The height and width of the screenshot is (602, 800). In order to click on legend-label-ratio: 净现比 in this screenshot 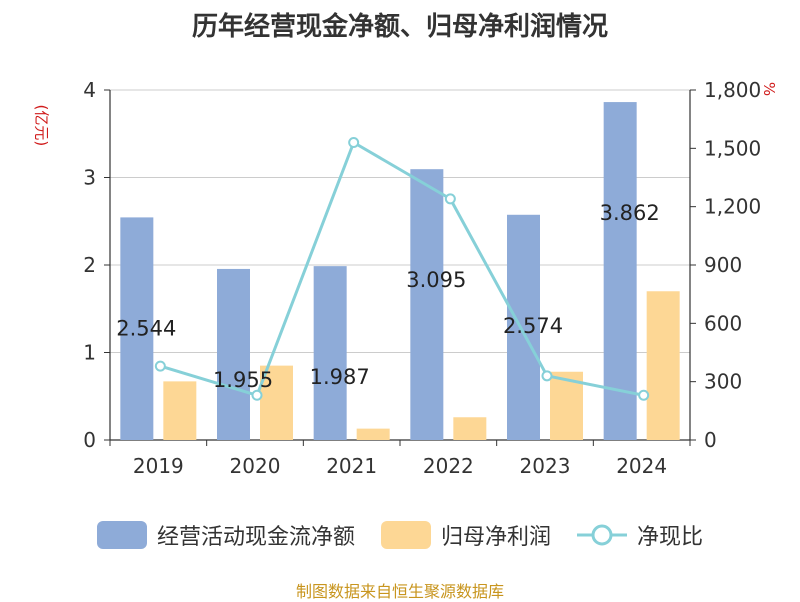, I will do `click(670, 537)`.